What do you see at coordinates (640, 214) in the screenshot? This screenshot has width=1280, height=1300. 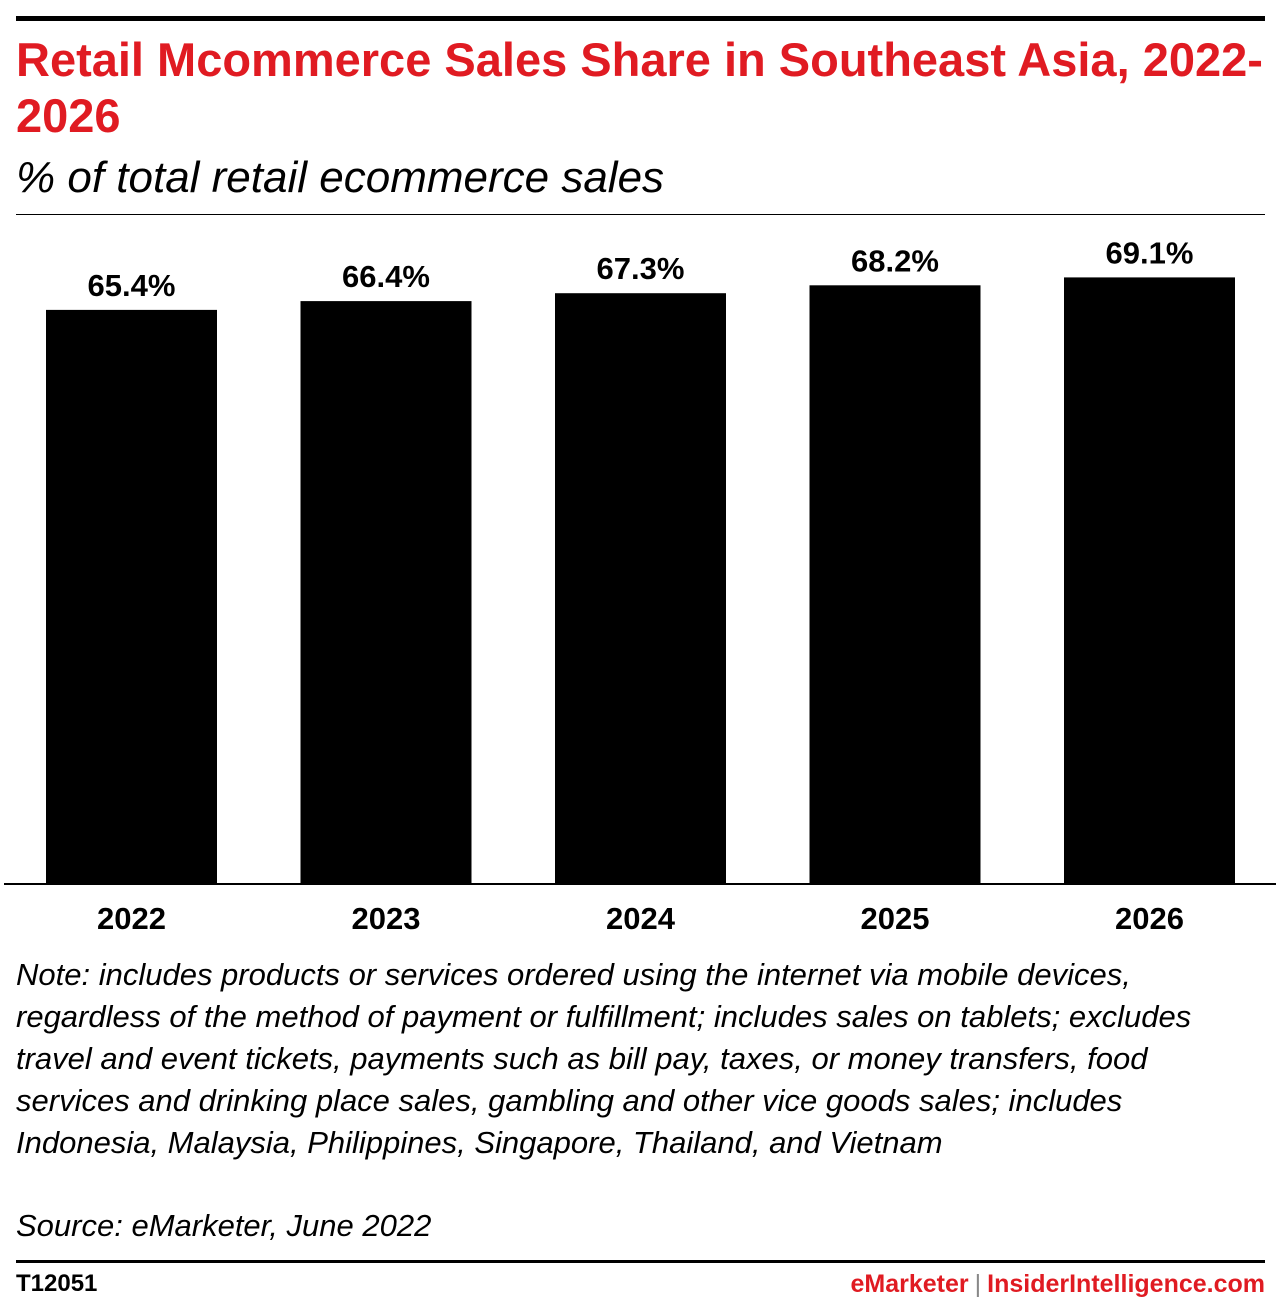 I see `subtitle-rule` at bounding box center [640, 214].